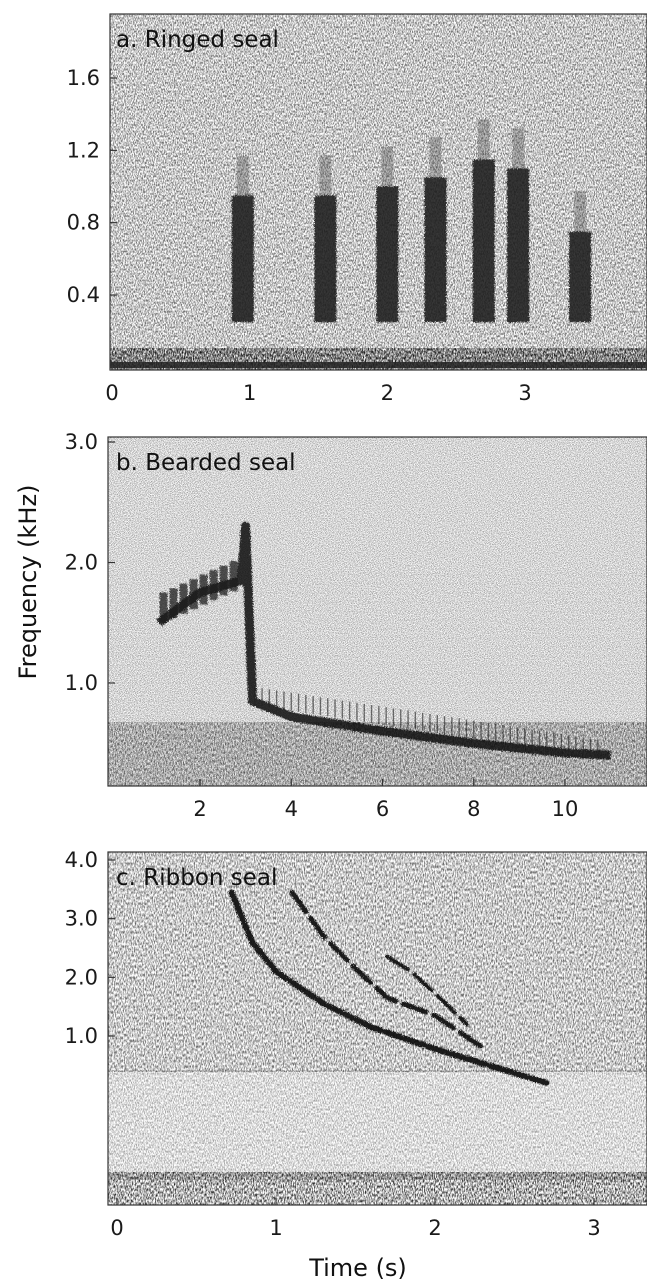  I want to click on panel-c-x-tick-label: 0, so click(116, 1228).